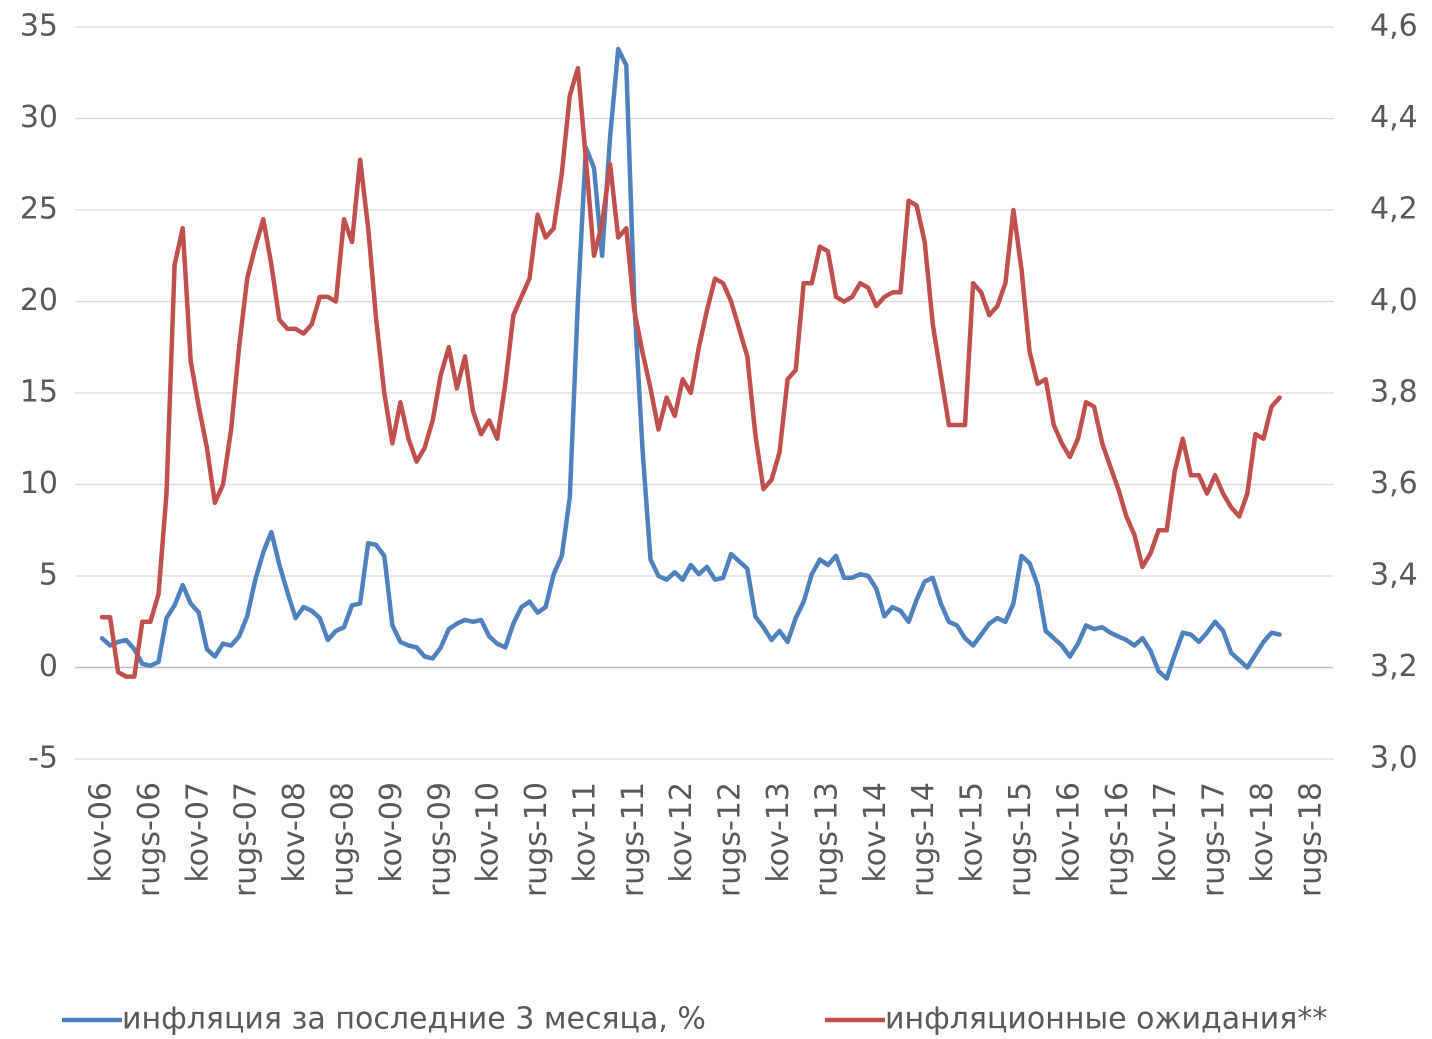 The image size is (1432, 1039). I want to click on x-tick-label: kov-11, so click(584, 832).